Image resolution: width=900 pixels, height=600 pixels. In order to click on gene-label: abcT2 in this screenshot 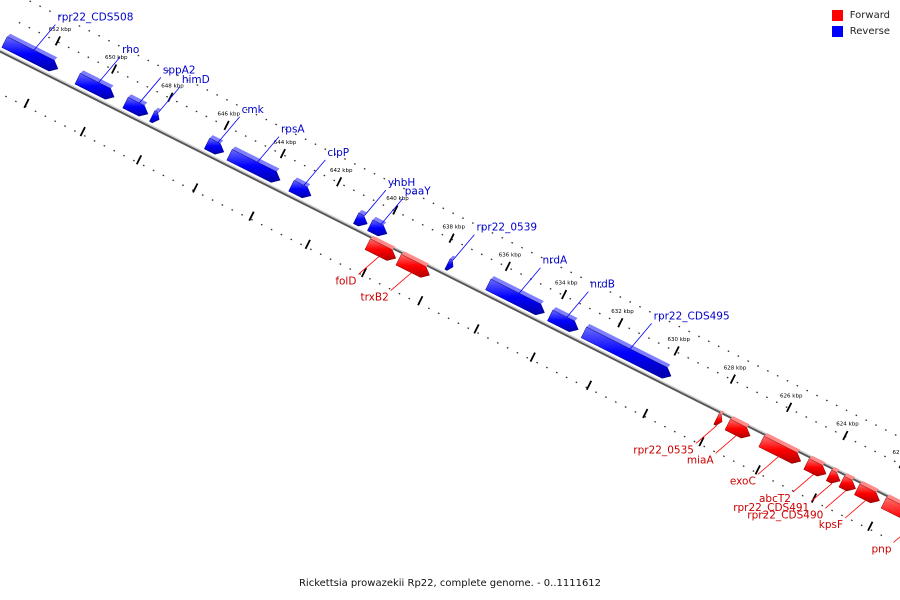, I will do `click(775, 499)`.